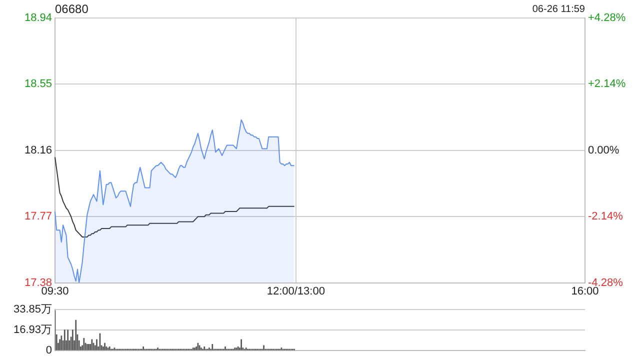  Describe the element at coordinates (32, 310) in the screenshot. I see `y-tick-label: 33.85万` at that location.